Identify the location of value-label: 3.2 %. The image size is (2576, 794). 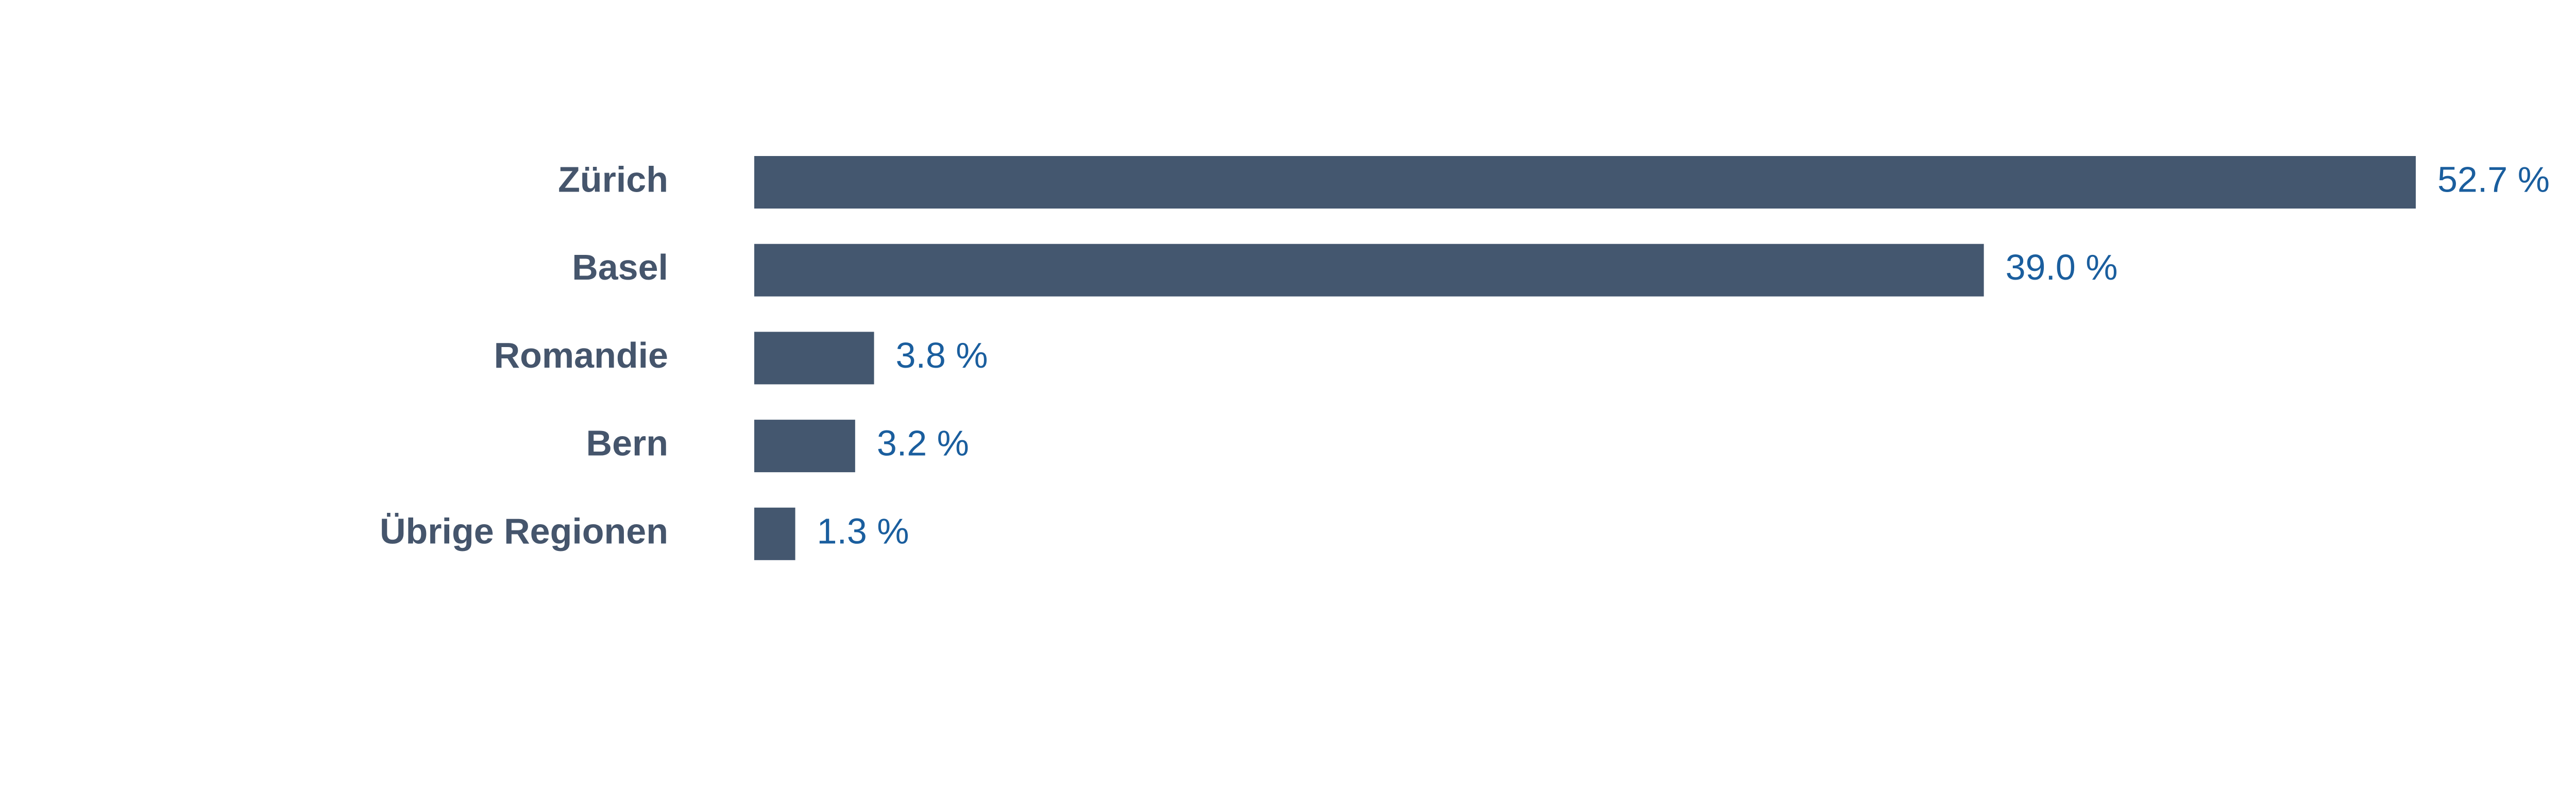
(923, 443).